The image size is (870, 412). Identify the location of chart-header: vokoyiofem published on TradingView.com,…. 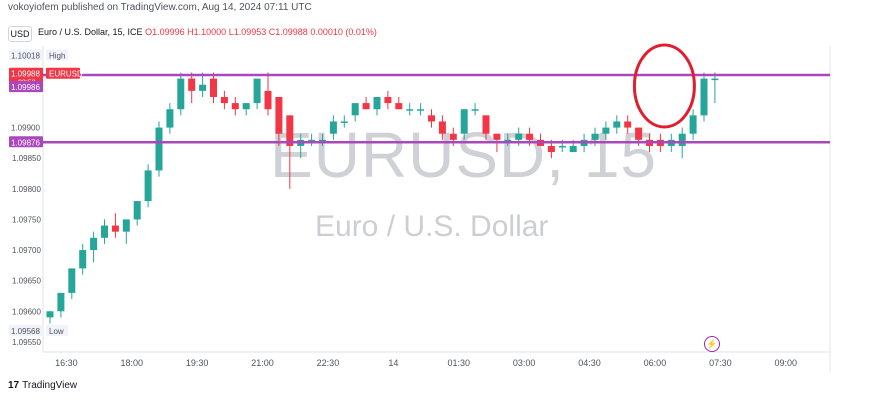
(435, 9).